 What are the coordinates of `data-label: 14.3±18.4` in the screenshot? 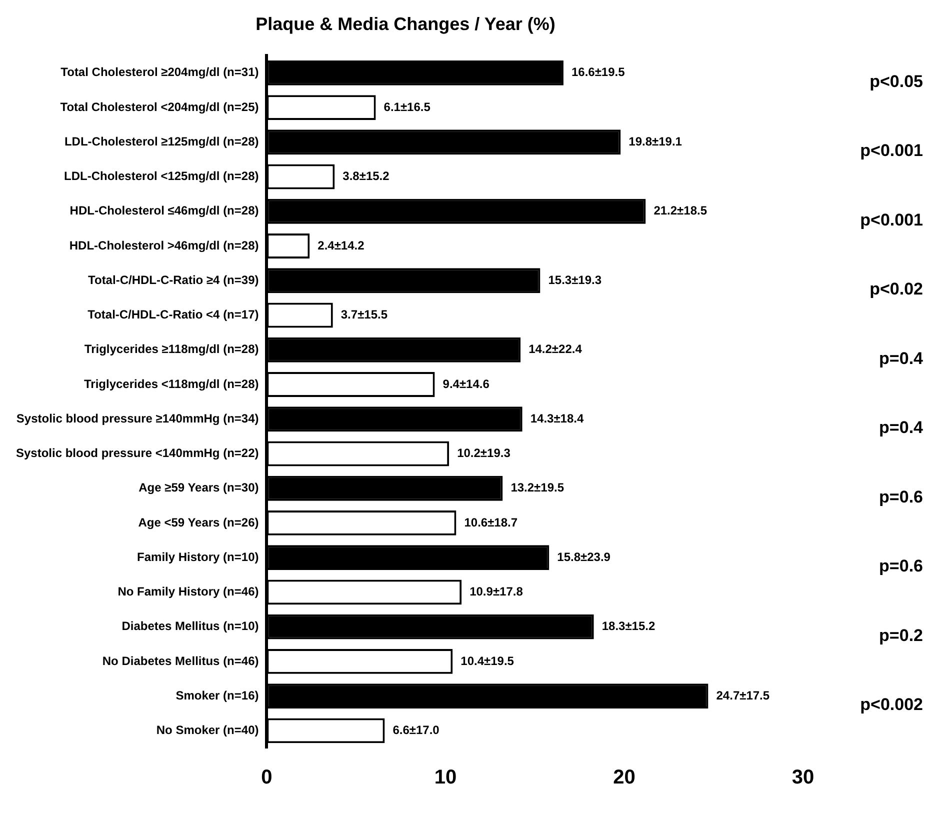 It's located at (557, 418).